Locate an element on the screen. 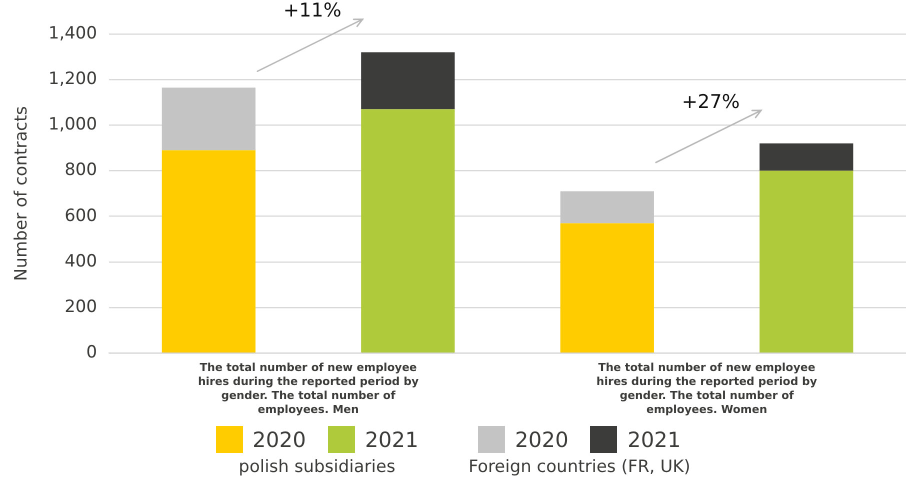 The height and width of the screenshot is (488, 906). y-tick-label: 1,400 is located at coordinates (73, 33).